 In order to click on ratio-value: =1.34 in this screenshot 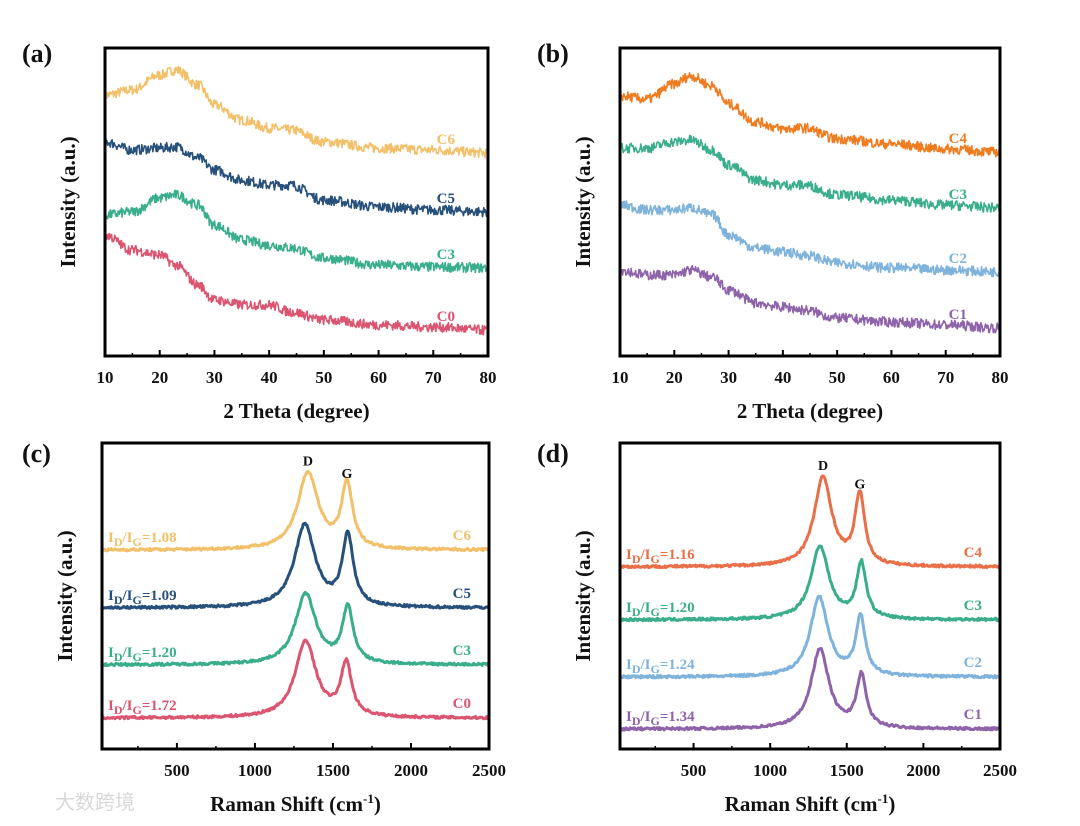, I will do `click(677, 717)`.